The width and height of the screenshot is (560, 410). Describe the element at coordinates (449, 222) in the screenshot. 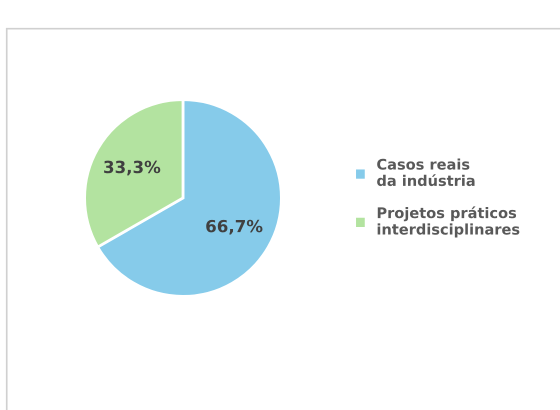

I see `legend-label: Projetos práticos interdisciplinares` at that location.